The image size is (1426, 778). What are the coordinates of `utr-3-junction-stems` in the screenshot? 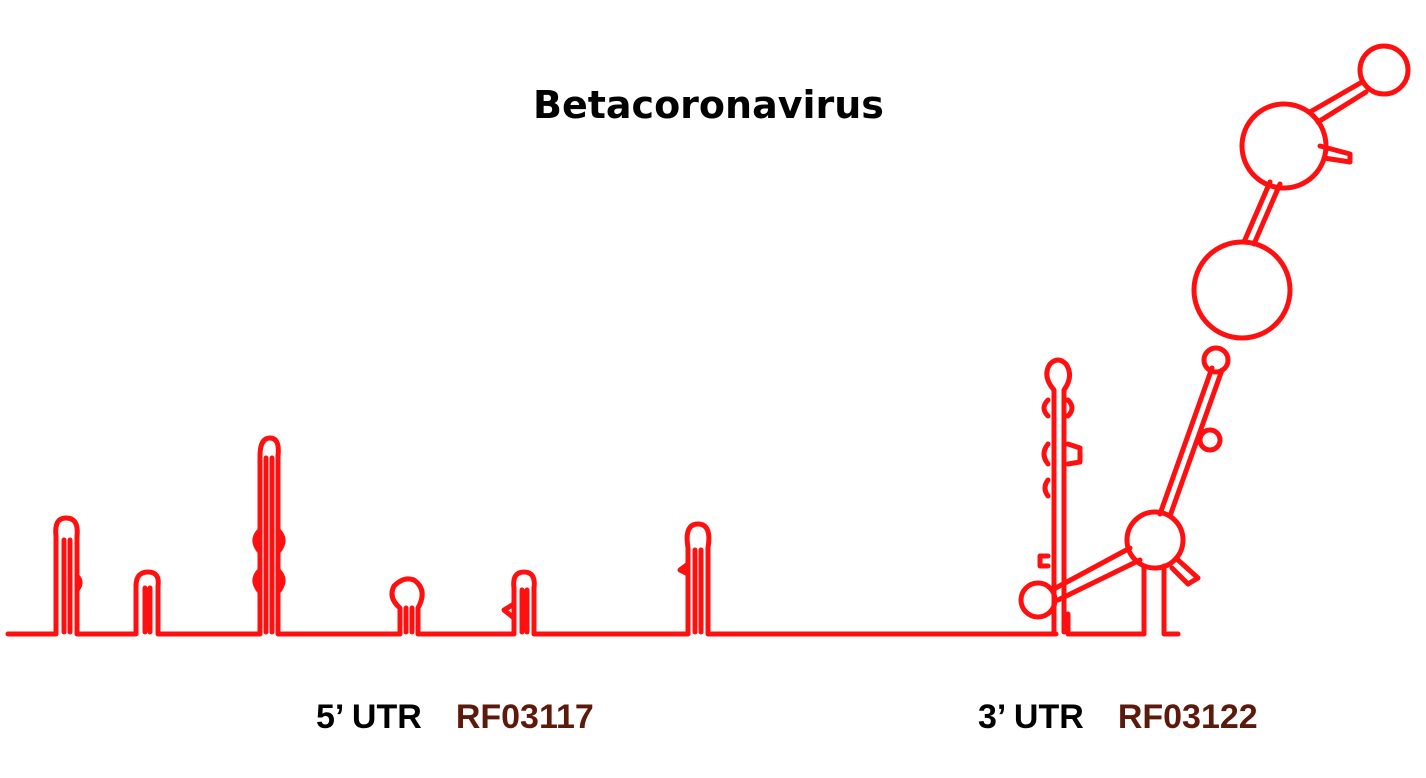 It's located at (1133, 597).